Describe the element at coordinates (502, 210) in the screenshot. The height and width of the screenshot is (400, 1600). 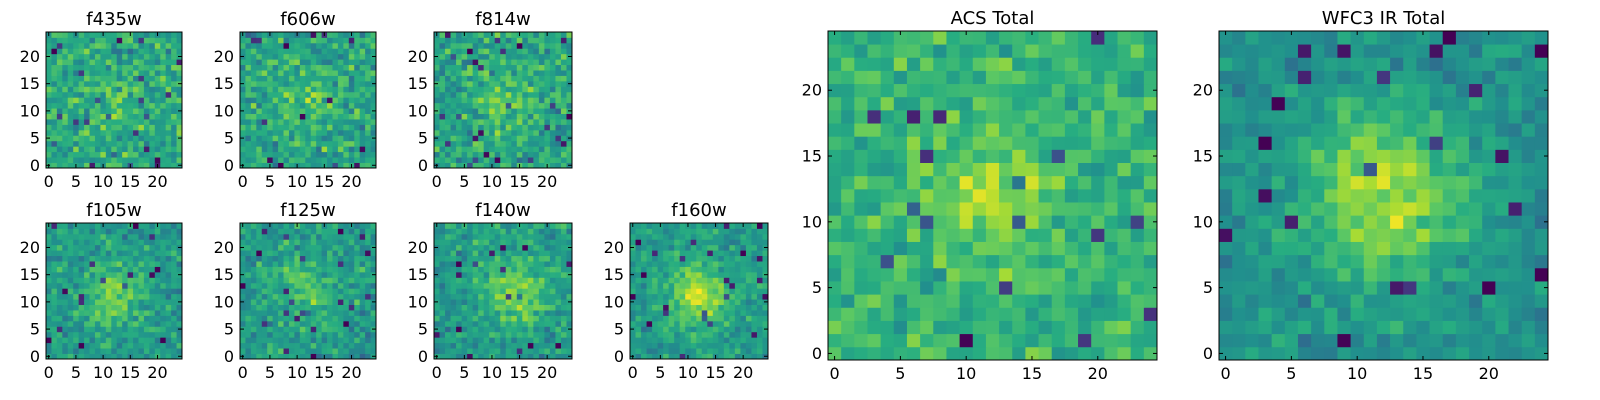
I see `panel-title: f140w` at that location.